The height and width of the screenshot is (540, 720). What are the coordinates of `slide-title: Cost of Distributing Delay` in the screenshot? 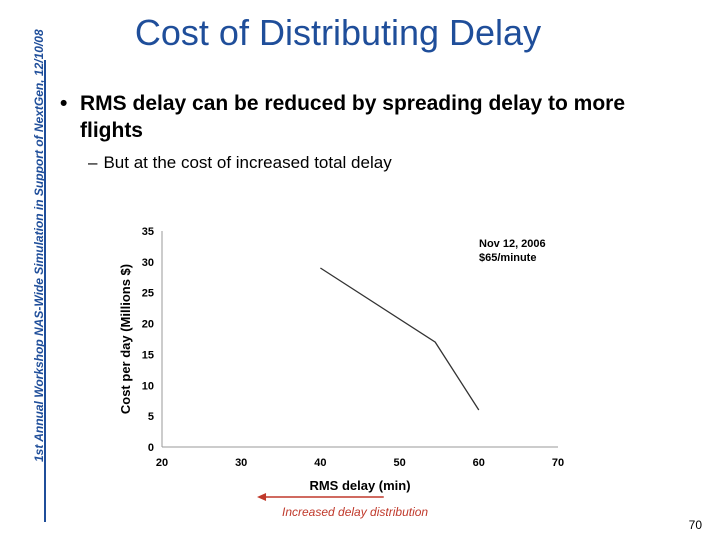 It's located at (338, 32).